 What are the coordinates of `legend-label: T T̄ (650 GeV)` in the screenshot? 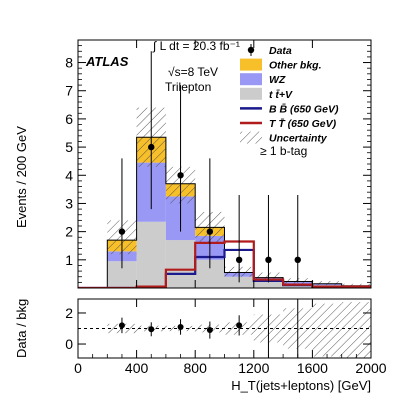 It's located at (303, 124).